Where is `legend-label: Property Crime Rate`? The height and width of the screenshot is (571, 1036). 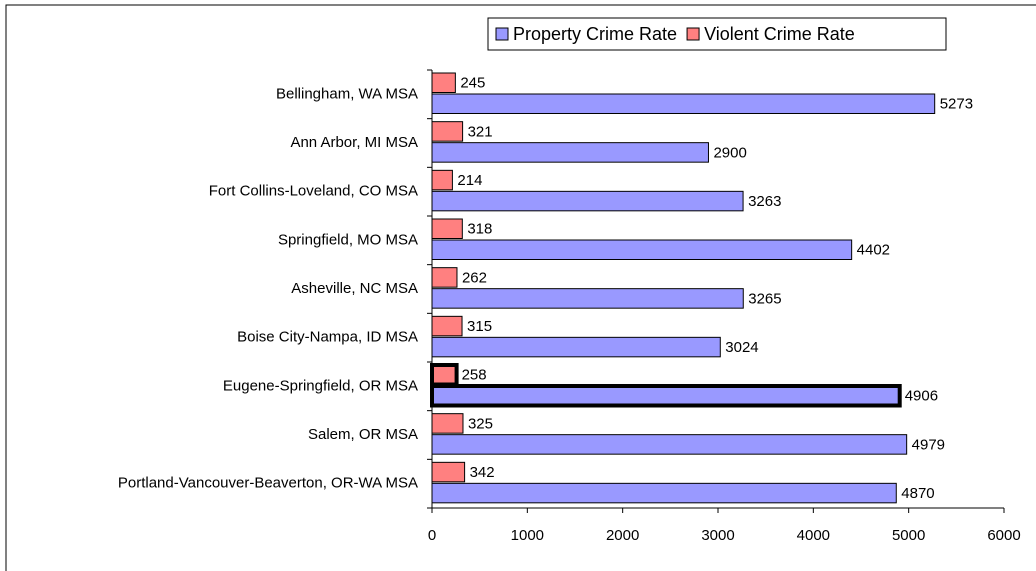
legend-label: Property Crime Rate is located at coordinates (595, 34).